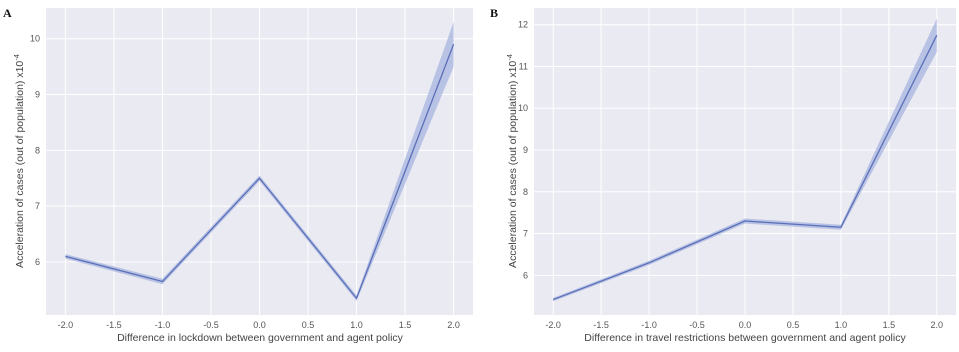 The height and width of the screenshot is (352, 959). Describe the element at coordinates (553, 325) in the screenshot. I see `panel-b-x-tick-label: -2.0` at that location.